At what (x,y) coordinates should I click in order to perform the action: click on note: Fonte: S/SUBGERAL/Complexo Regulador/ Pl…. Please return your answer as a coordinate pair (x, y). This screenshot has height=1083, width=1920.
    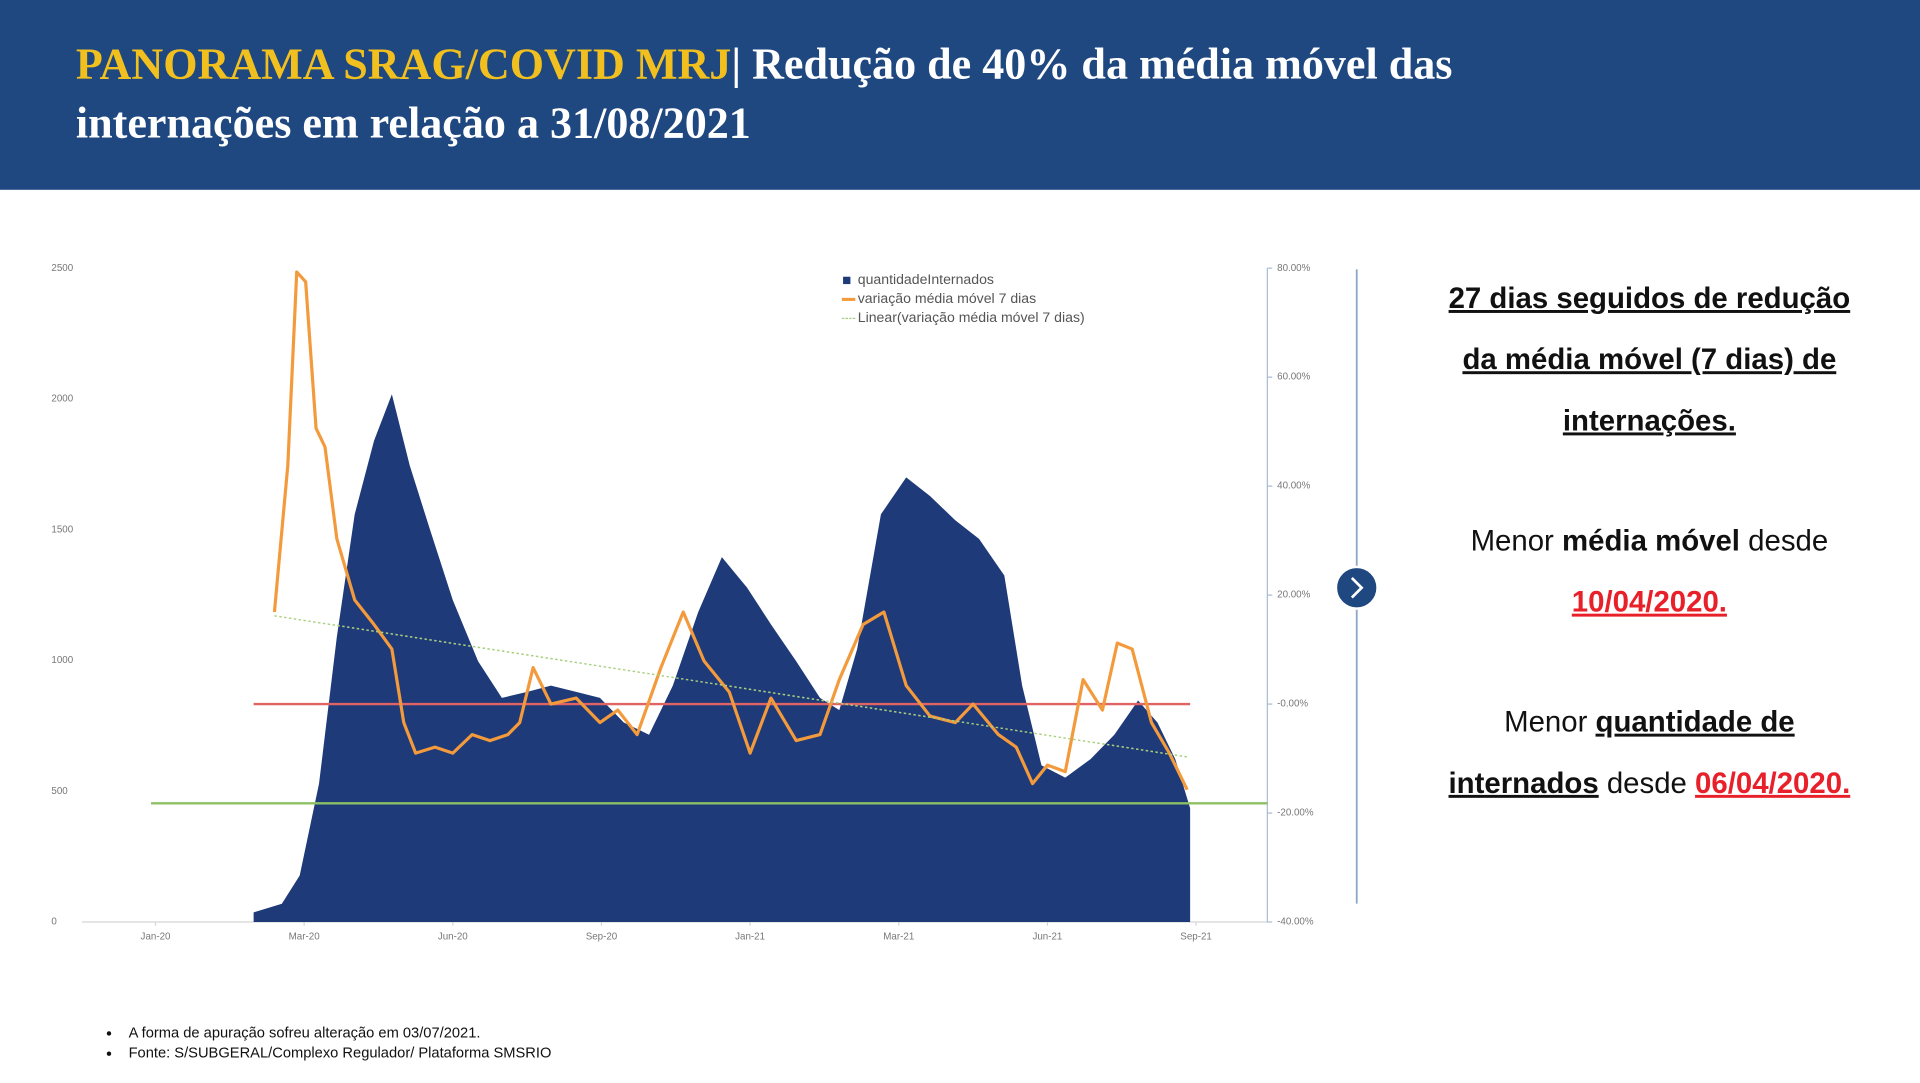
    Looking at the image, I should click on (340, 1054).